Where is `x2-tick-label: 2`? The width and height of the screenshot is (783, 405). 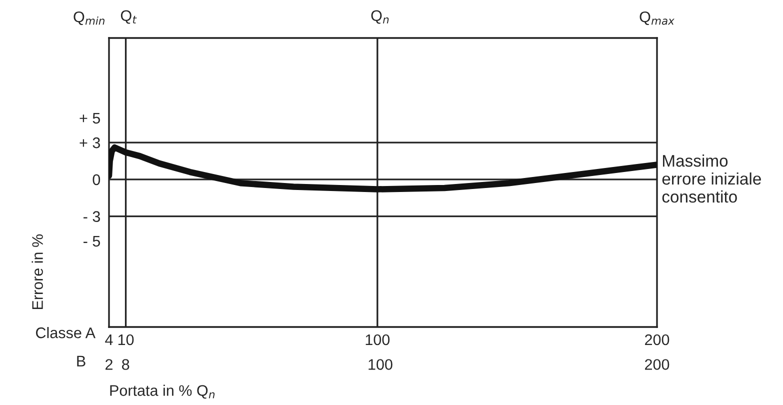 x2-tick-label: 2 is located at coordinates (109, 364).